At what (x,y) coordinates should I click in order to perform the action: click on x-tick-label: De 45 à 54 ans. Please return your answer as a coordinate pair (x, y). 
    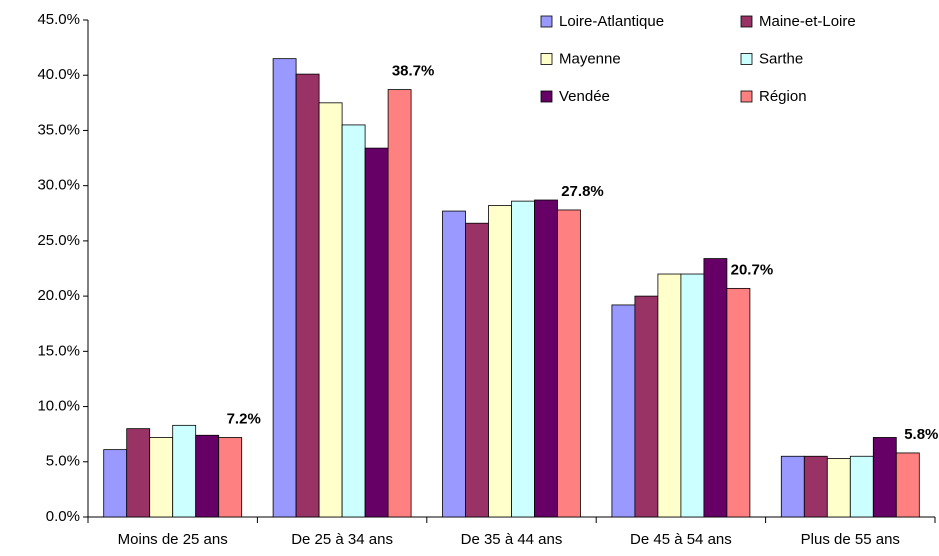
    Looking at the image, I should click on (681, 539).